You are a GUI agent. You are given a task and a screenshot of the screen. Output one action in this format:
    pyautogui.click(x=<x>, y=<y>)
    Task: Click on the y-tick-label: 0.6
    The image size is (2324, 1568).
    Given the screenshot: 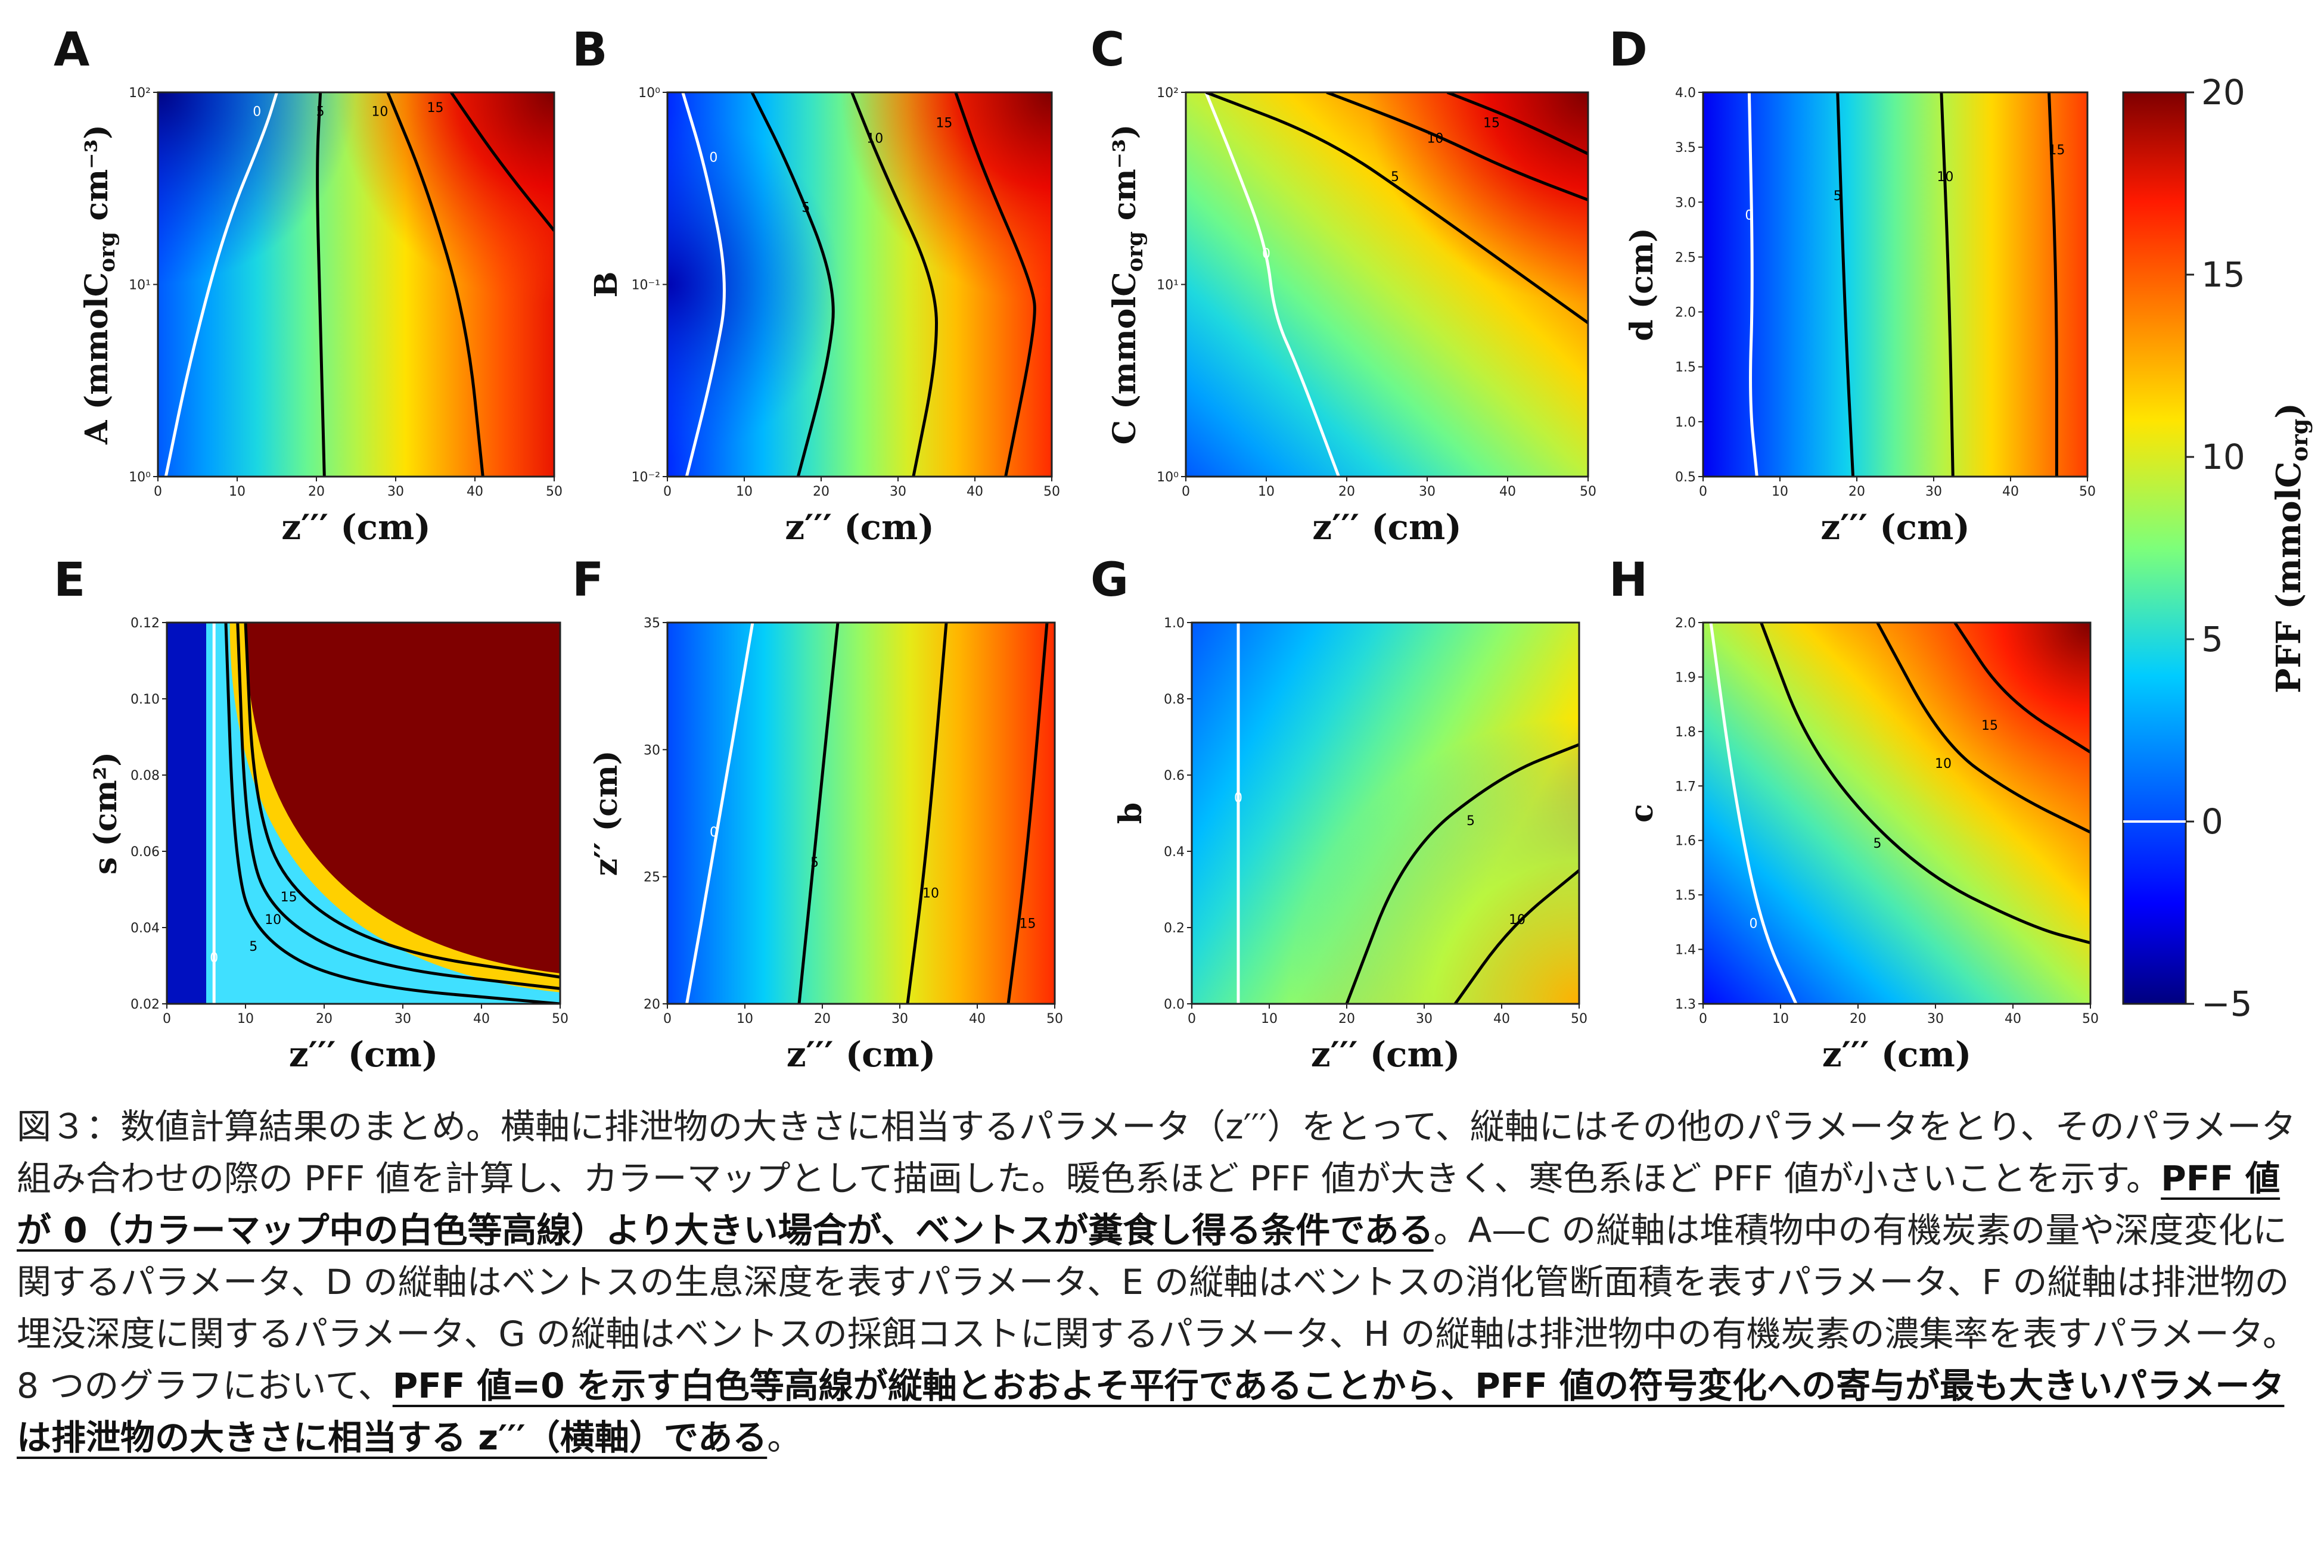 What is the action you would take?
    pyautogui.click(x=1174, y=776)
    